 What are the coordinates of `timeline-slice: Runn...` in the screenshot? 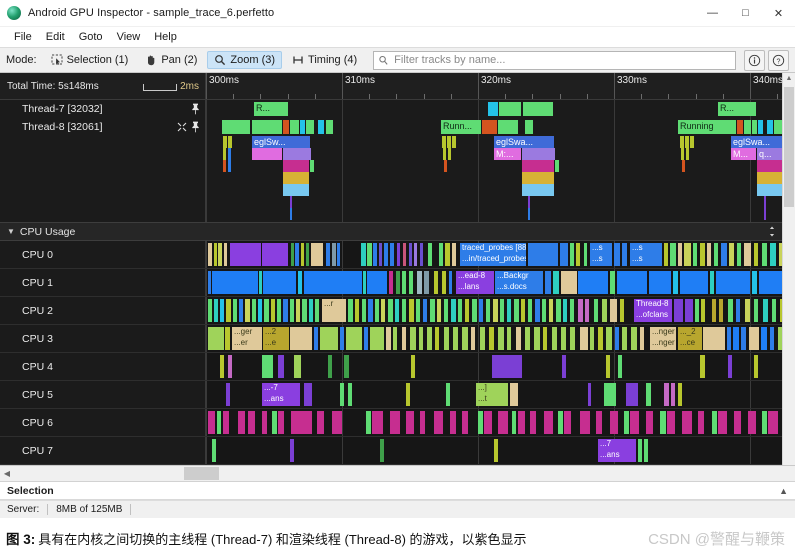 It's located at (461, 127).